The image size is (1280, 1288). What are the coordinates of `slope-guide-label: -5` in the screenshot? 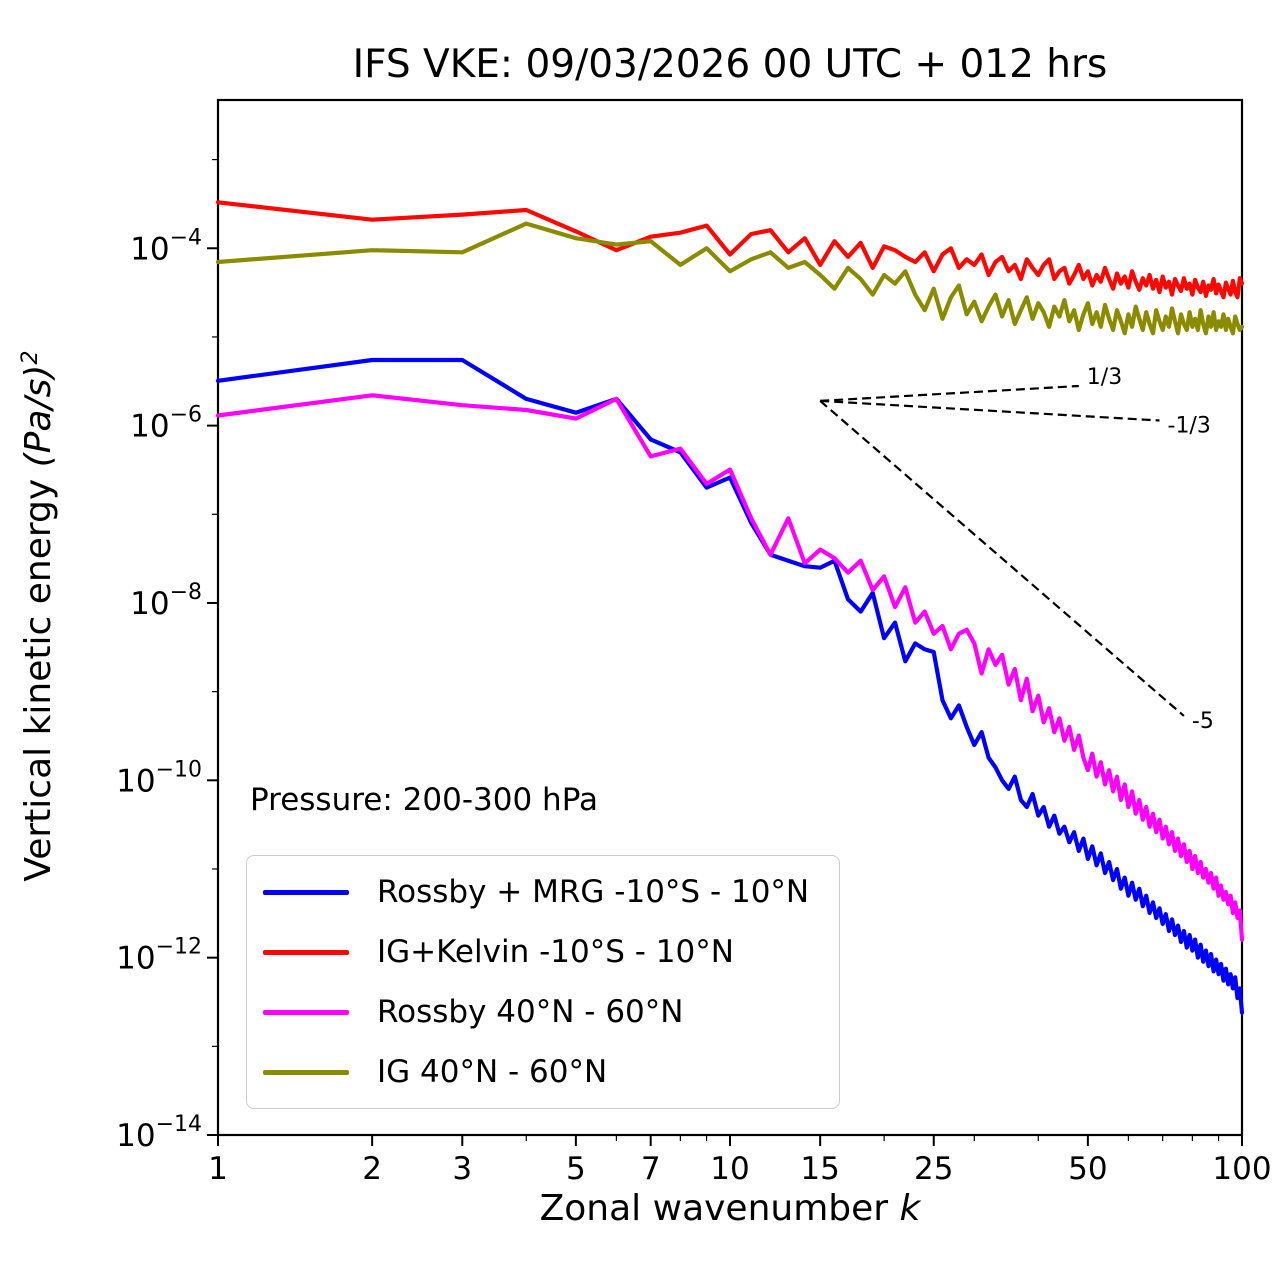 It's located at (1203, 721).